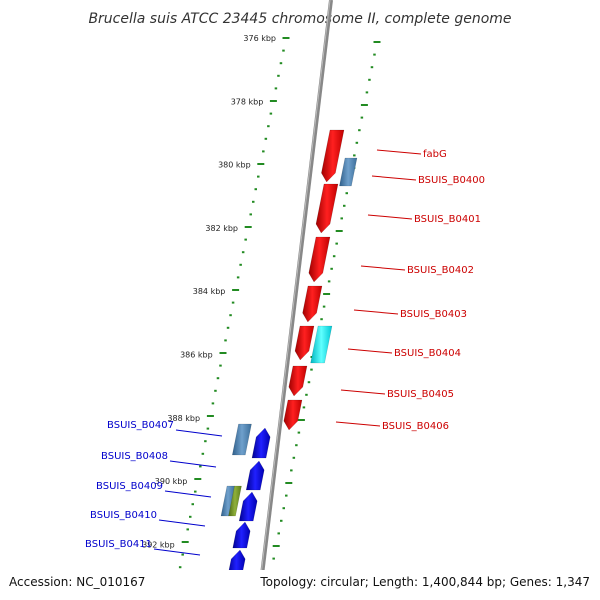 The width and height of the screenshot is (600, 600). I want to click on gene-label: BSUIS_B0400, so click(451, 180).